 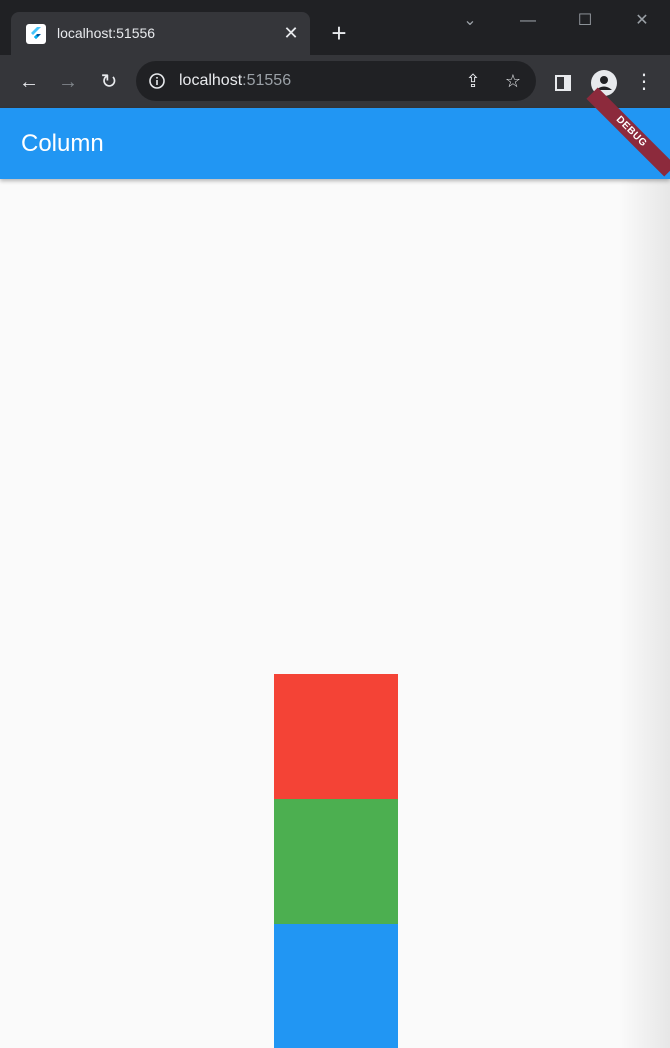 What do you see at coordinates (470, 20) in the screenshot?
I see `tab-search-icon: ⌄` at bounding box center [470, 20].